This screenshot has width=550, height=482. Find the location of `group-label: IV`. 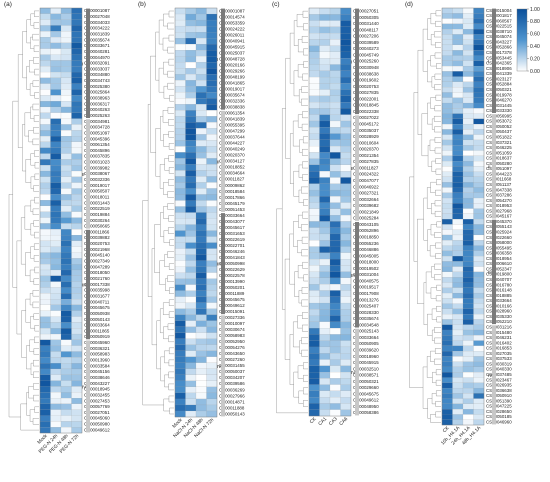

group-label: IV is located at coordinates (490, 375).